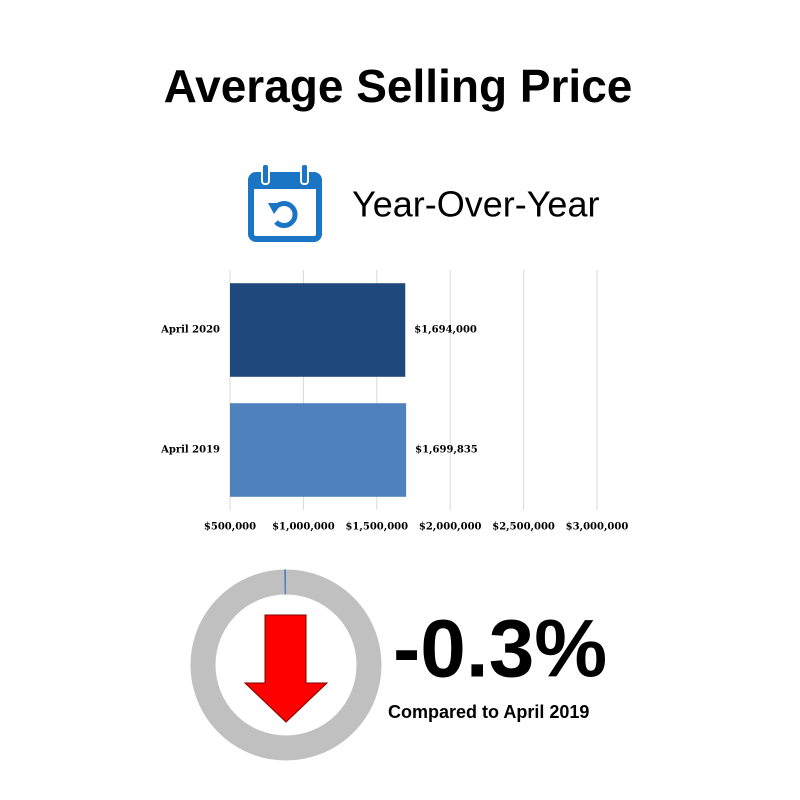 This screenshot has width=800, height=800. I want to click on x-tick-label: $500,000, so click(230, 527).